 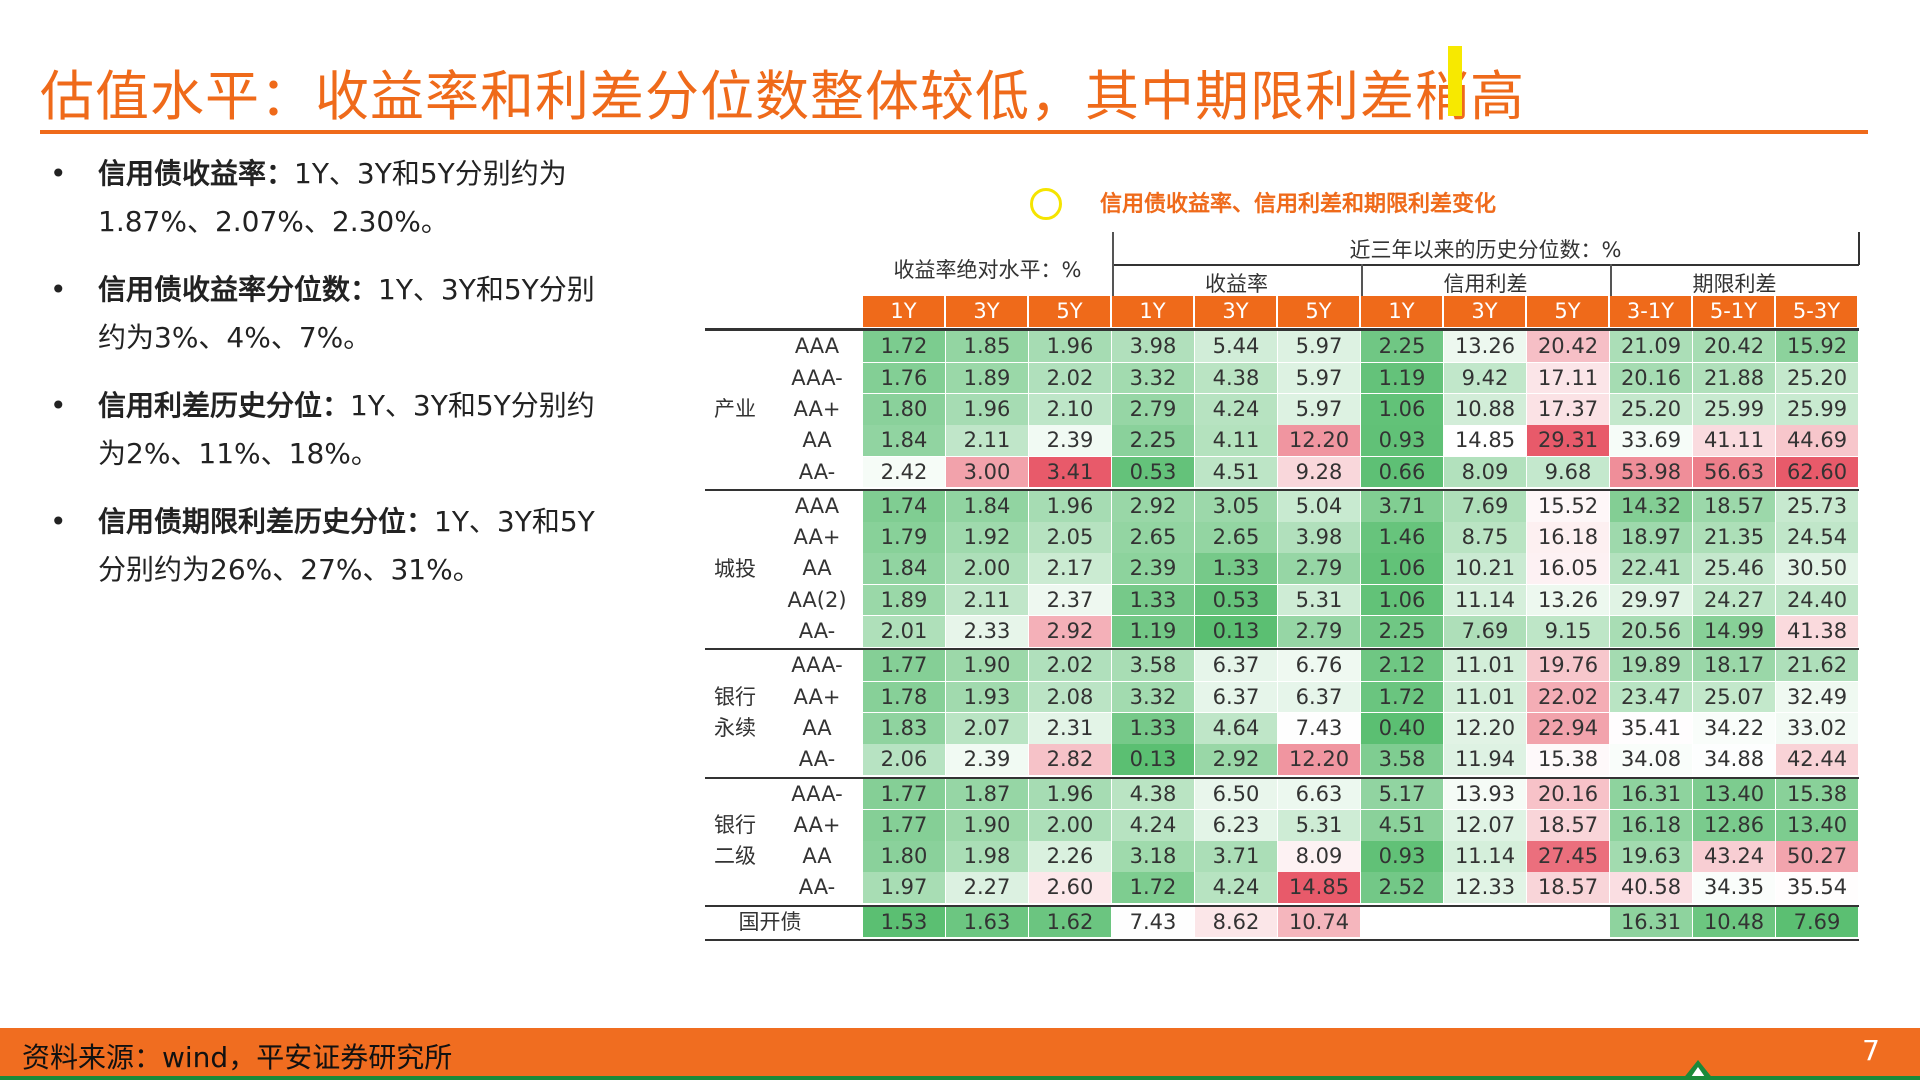 What do you see at coordinates (735, 409) in the screenshot?
I see `section-label: 产业` at bounding box center [735, 409].